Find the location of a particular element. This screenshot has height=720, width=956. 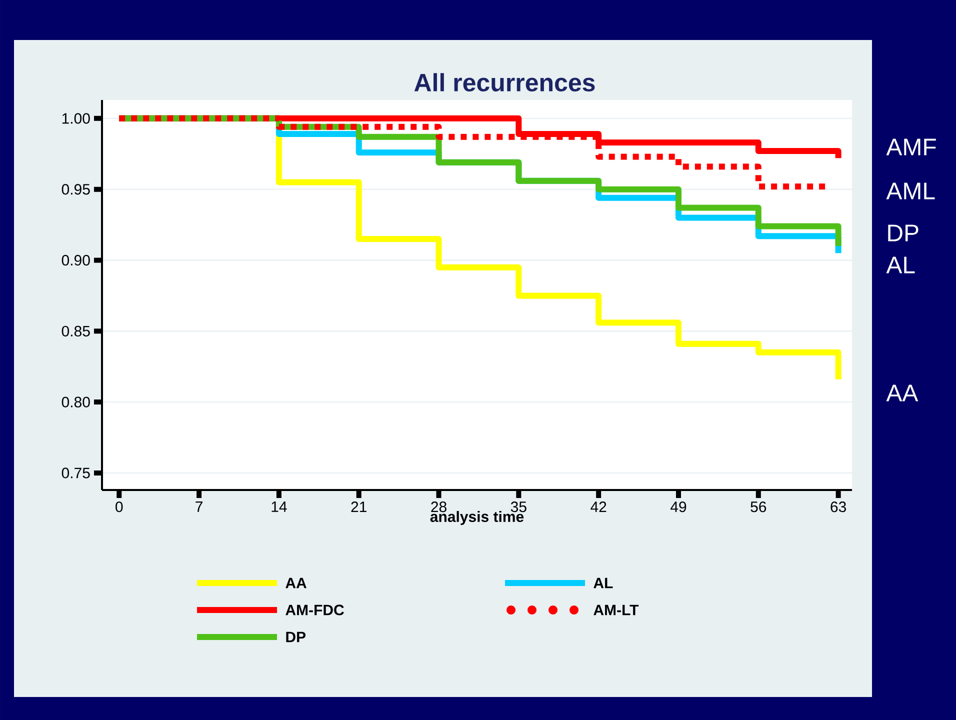

x-tick-label: 42 is located at coordinates (598, 507).